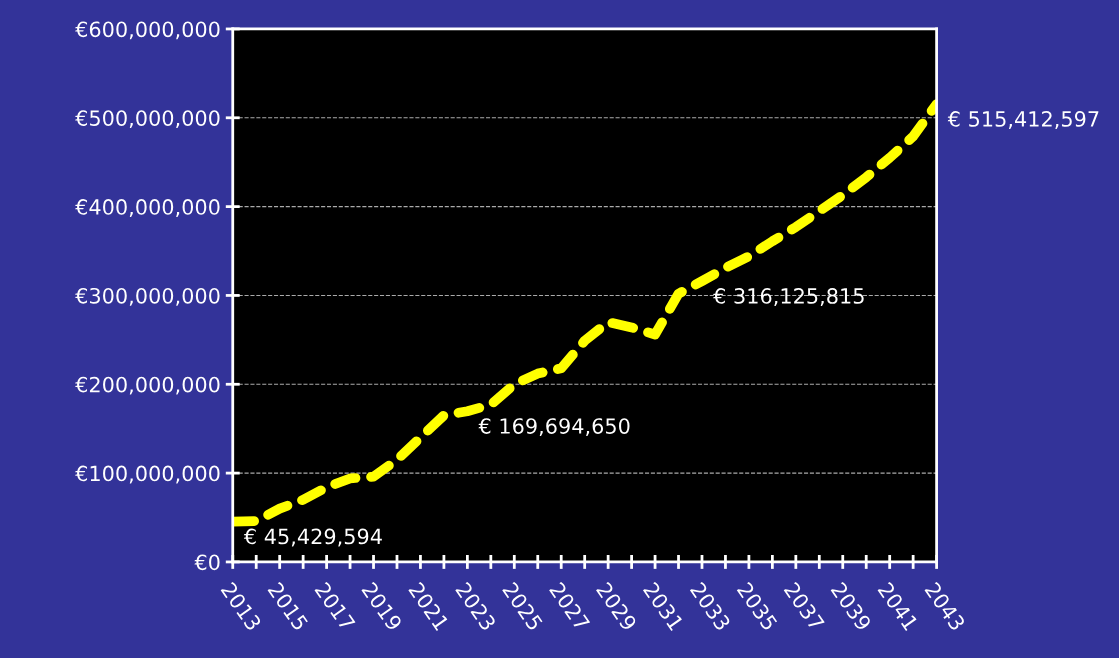 The image size is (1119, 658). What do you see at coordinates (147, 474) in the screenshot?
I see `y-tick-label: €100,000,000` at bounding box center [147, 474].